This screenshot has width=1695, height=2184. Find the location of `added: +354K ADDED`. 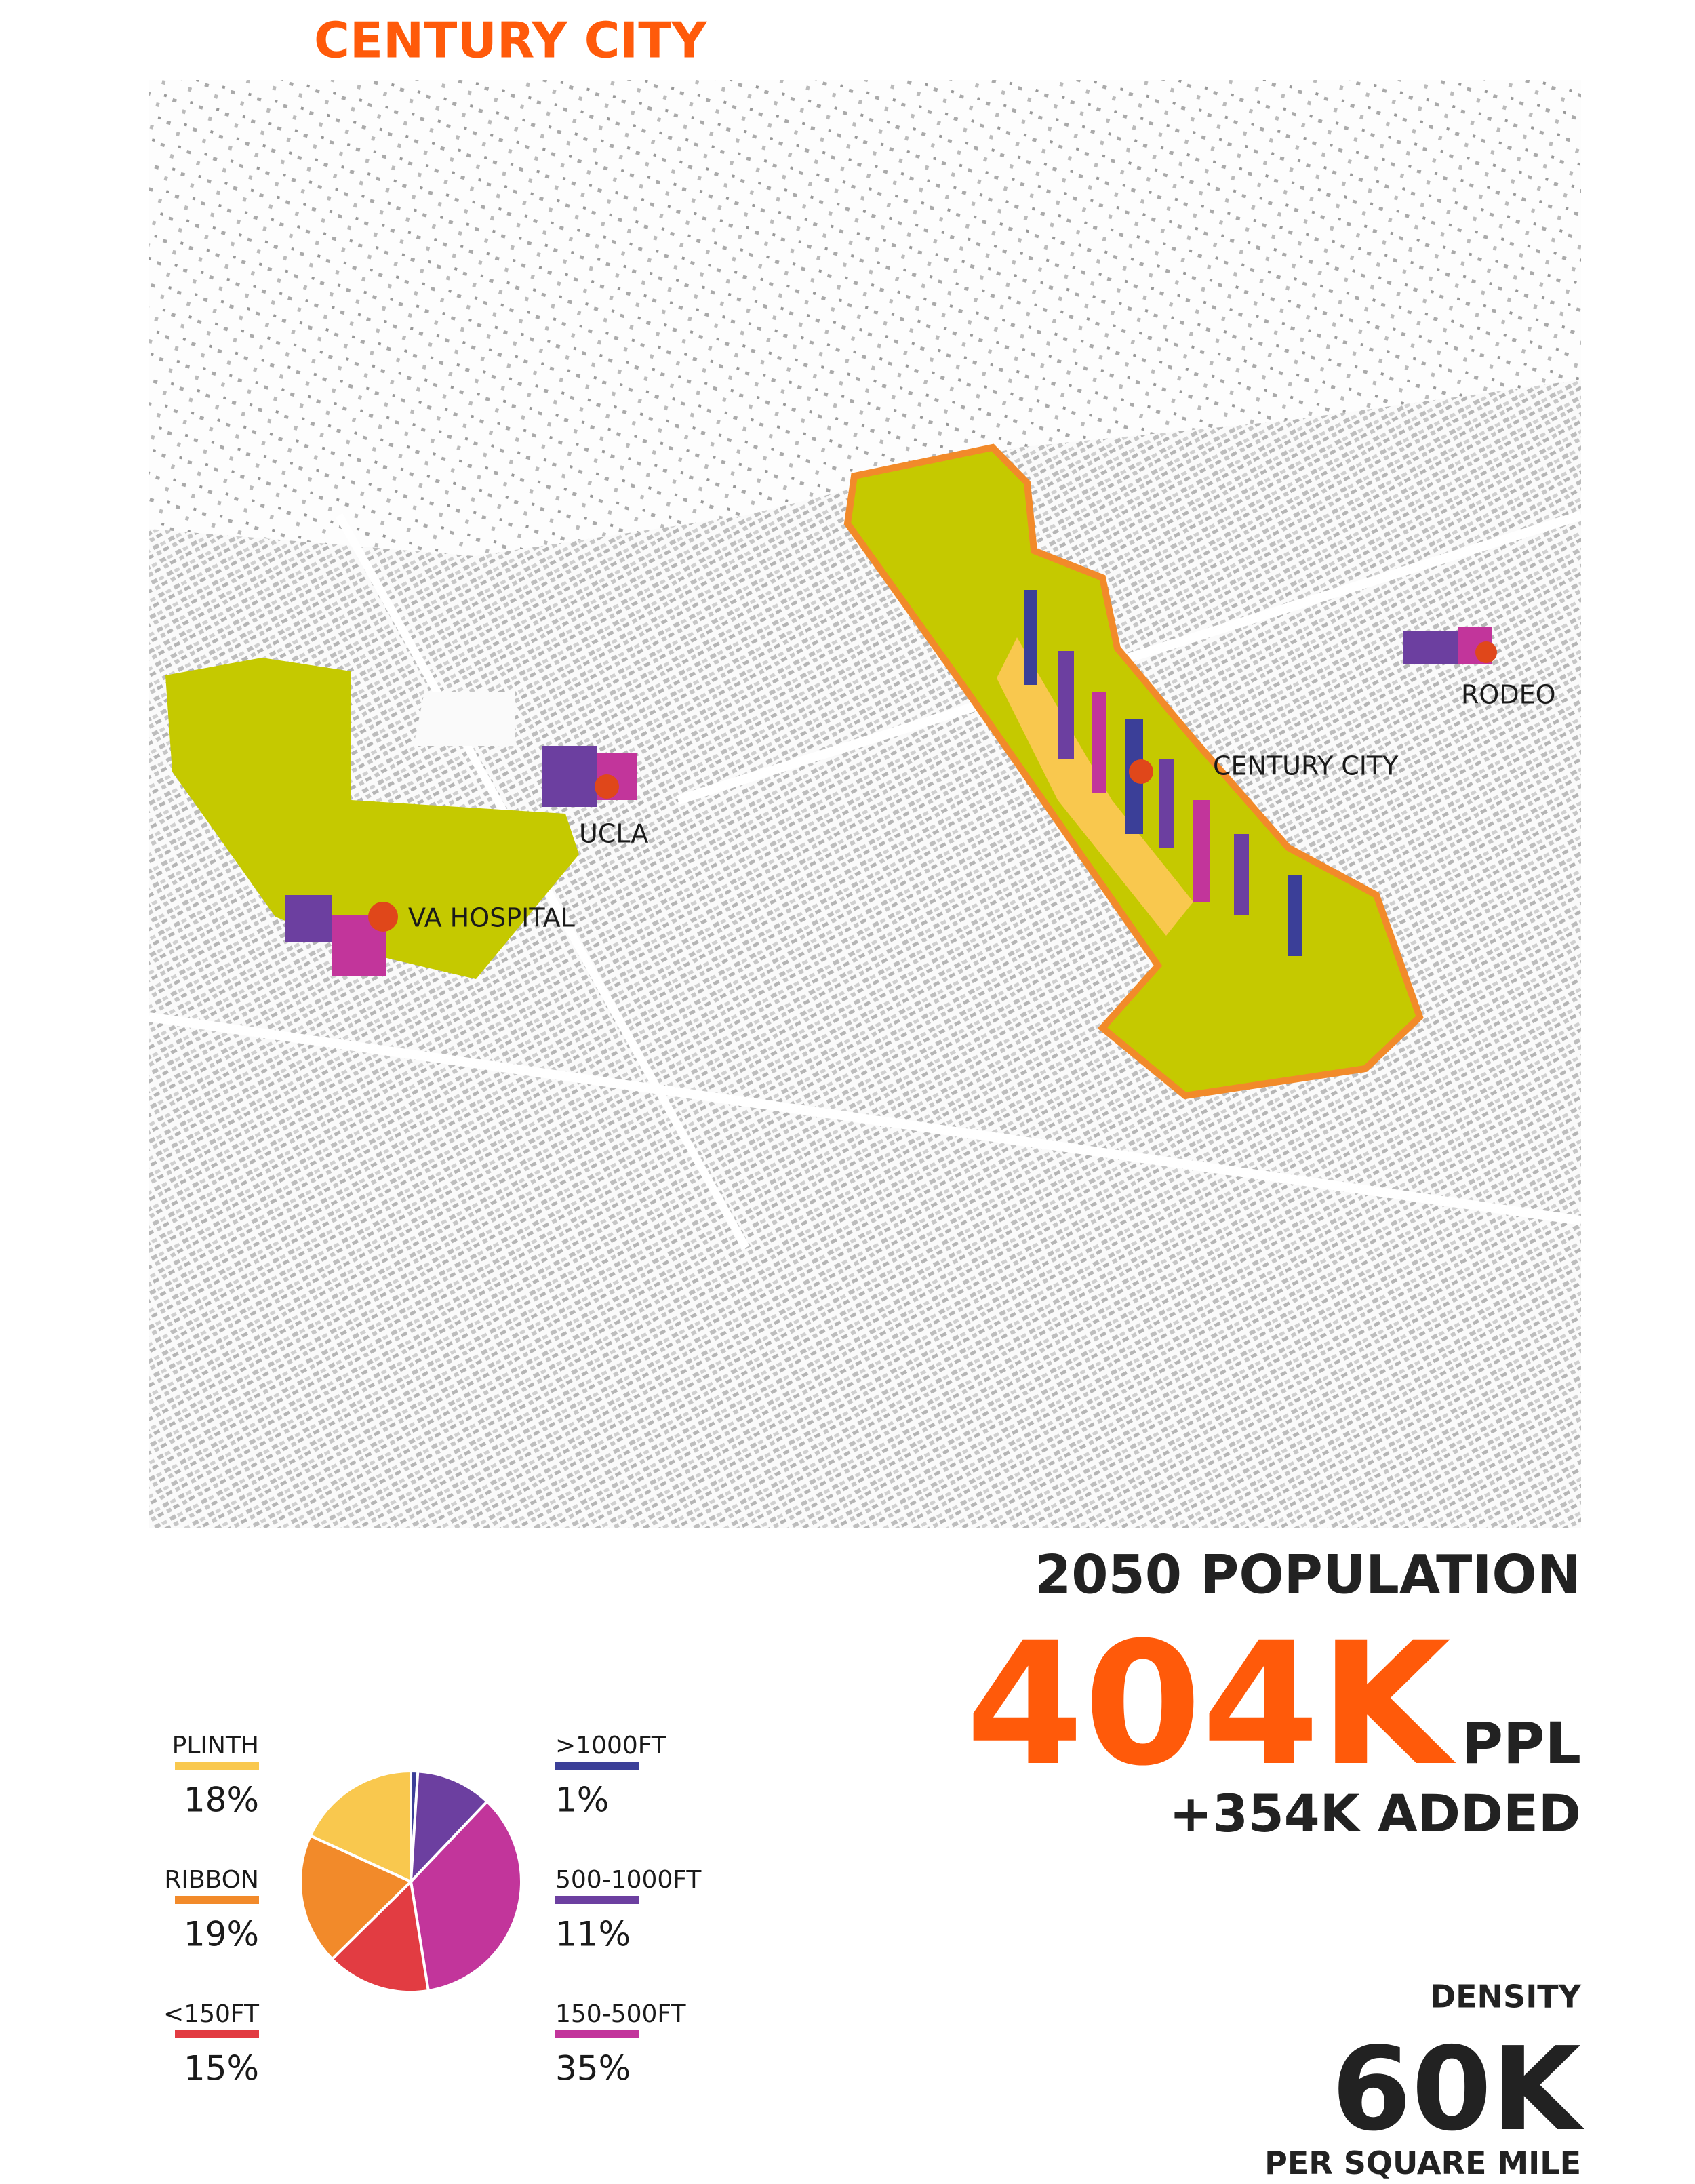

added: +354K ADDED is located at coordinates (1375, 1813).